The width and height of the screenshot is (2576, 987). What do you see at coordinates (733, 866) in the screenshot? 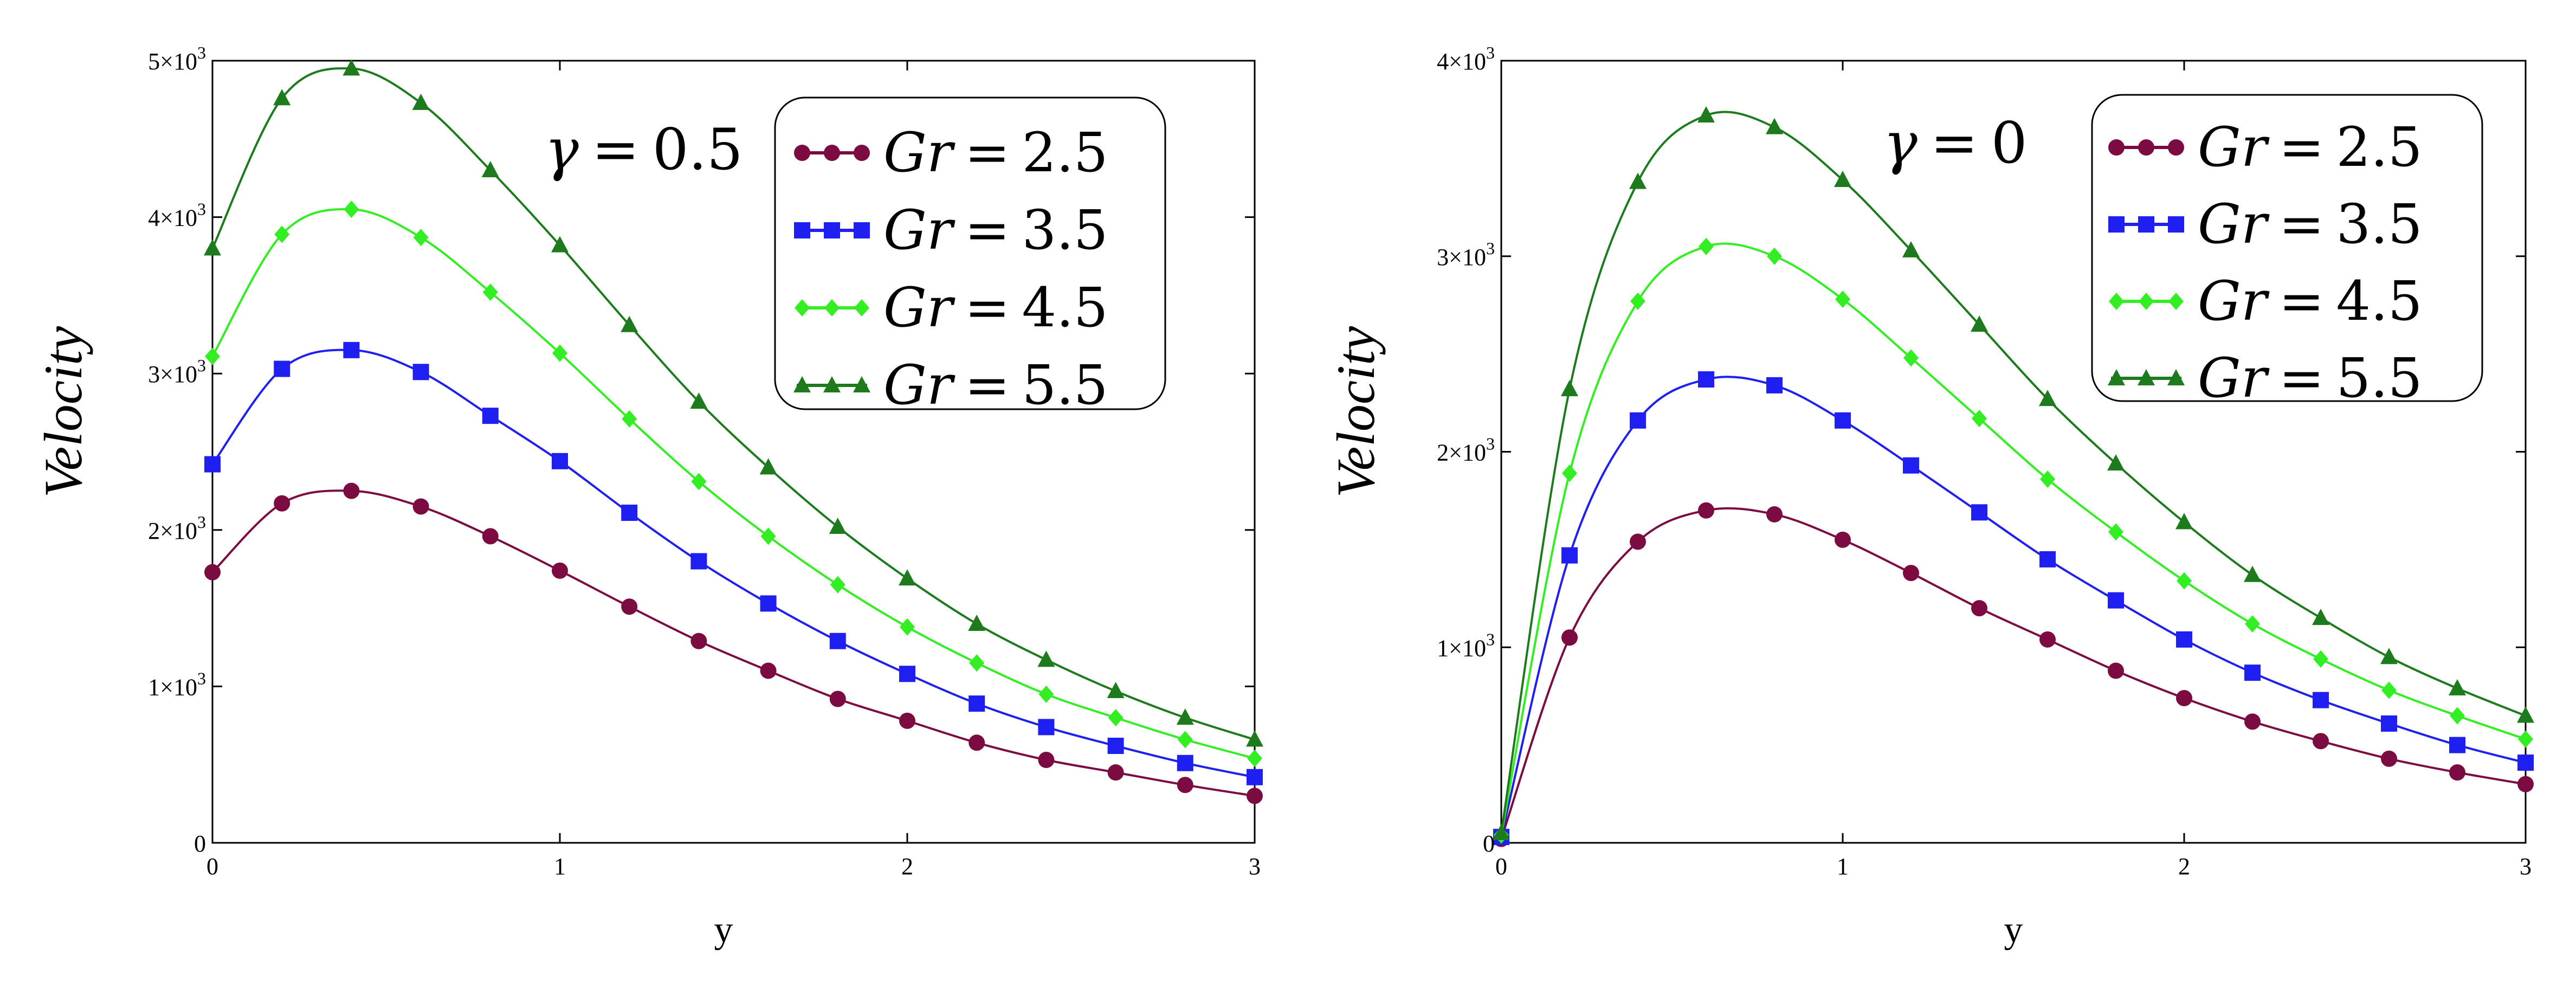
I see `x-tick-labels: 0 1 2 3` at bounding box center [733, 866].